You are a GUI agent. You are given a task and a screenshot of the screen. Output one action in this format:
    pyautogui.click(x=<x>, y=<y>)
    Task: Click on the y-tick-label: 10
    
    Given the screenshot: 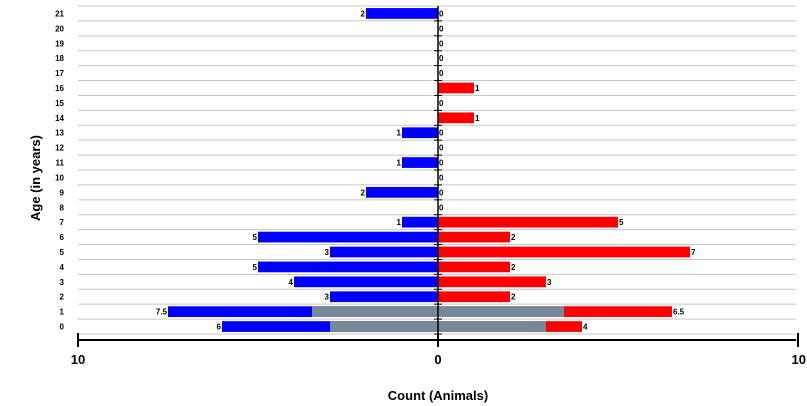 What is the action you would take?
    pyautogui.click(x=59, y=177)
    